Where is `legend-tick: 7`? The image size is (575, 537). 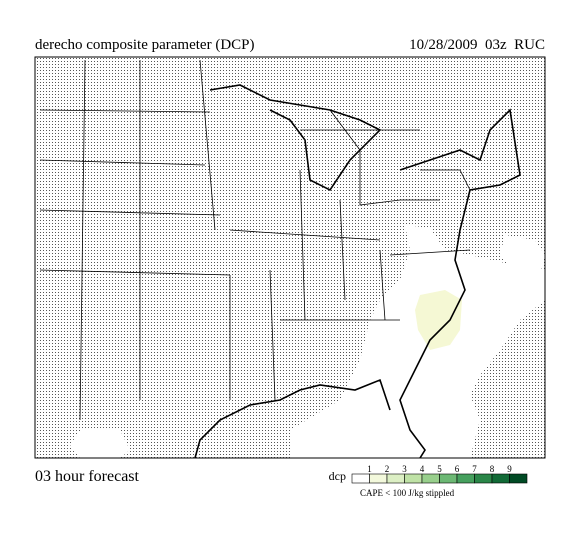
legend-tick: 7 is located at coordinates (474, 469).